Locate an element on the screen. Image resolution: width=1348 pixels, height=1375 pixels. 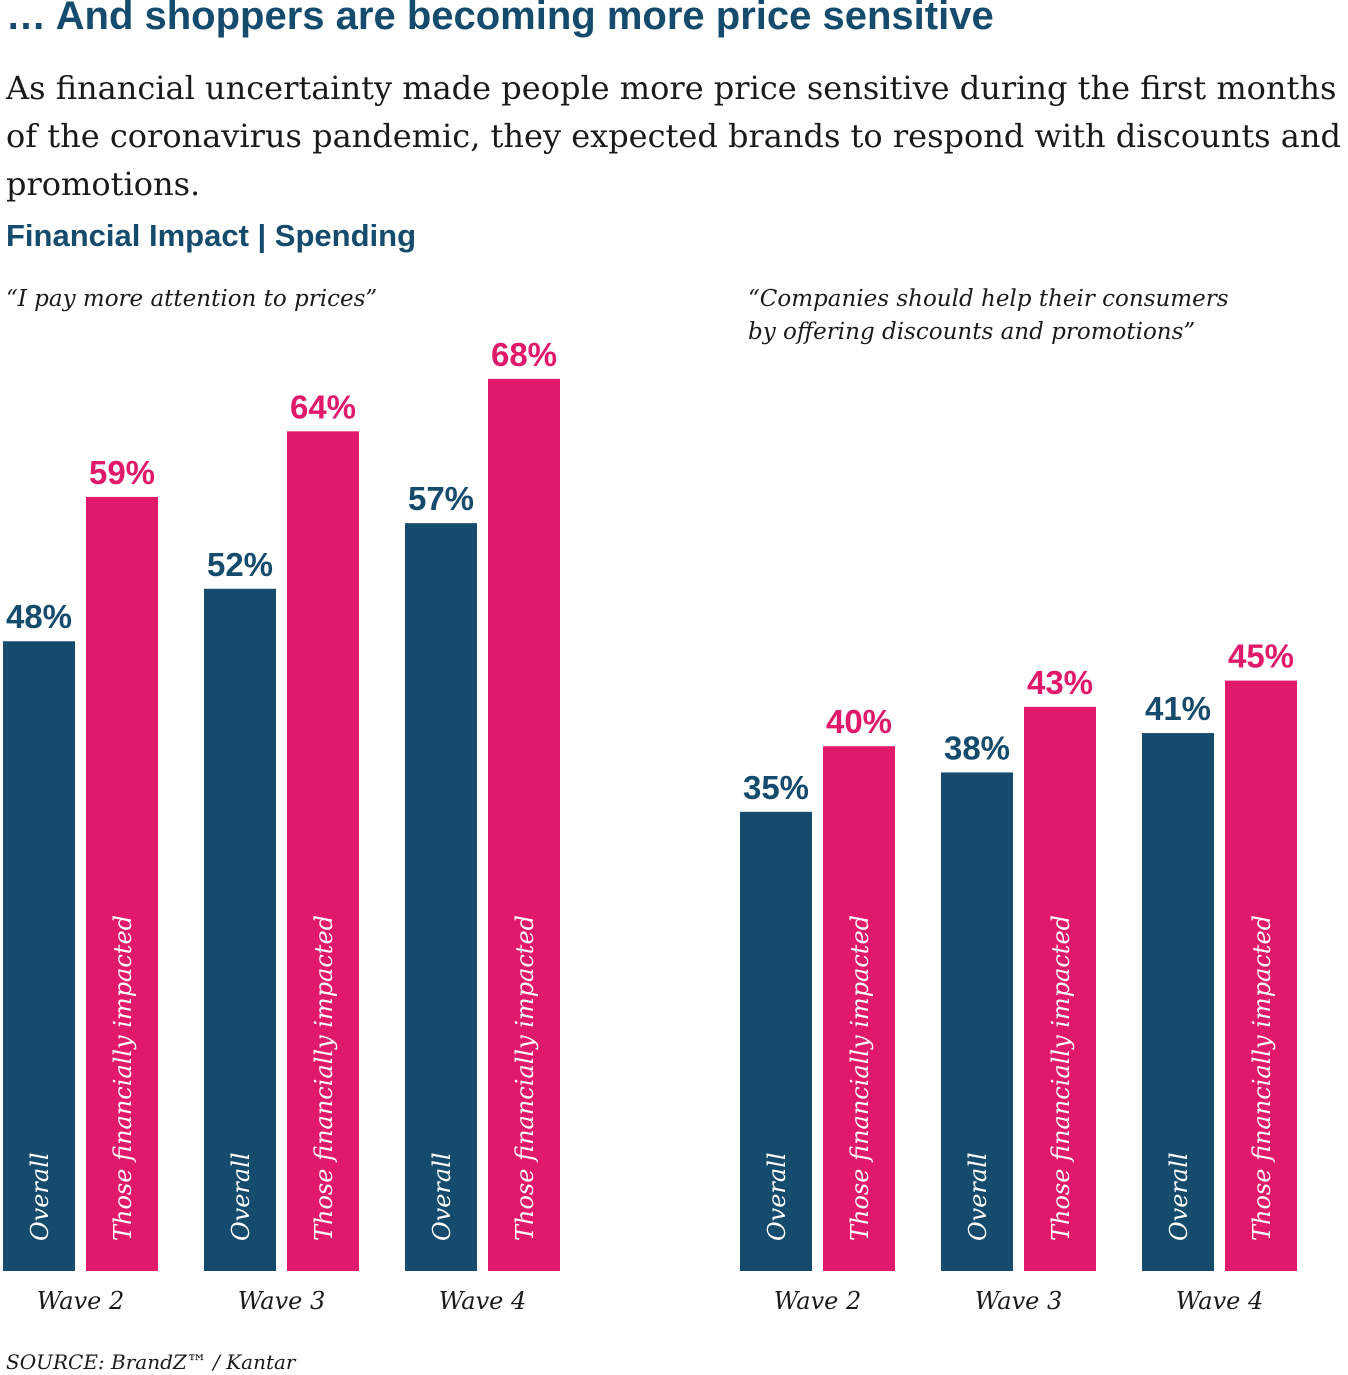
chart-2-value-label: 40% is located at coordinates (859, 721).